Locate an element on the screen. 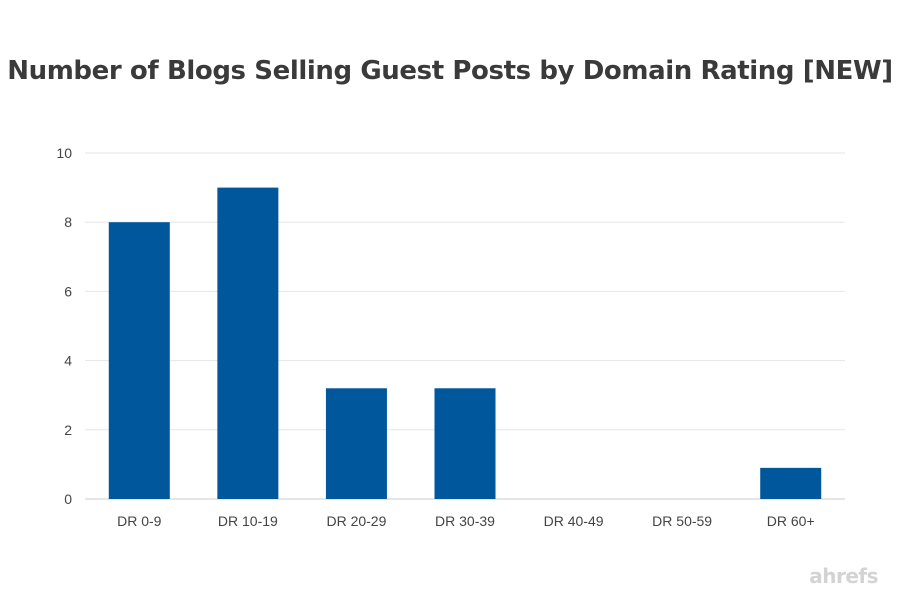 This screenshot has height=600, width=900. x-tick-label: DR 50-59 is located at coordinates (682, 521).